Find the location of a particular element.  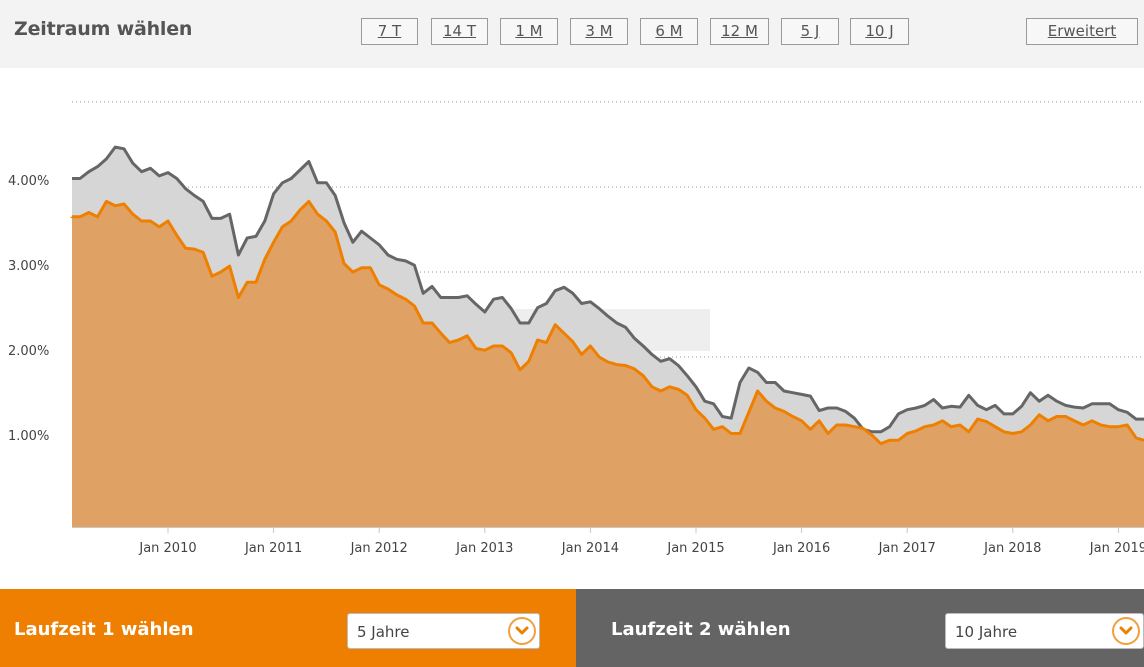

laufzeit2-panel: Laufzeit 2 wählen 10 Jahre is located at coordinates (860, 628).